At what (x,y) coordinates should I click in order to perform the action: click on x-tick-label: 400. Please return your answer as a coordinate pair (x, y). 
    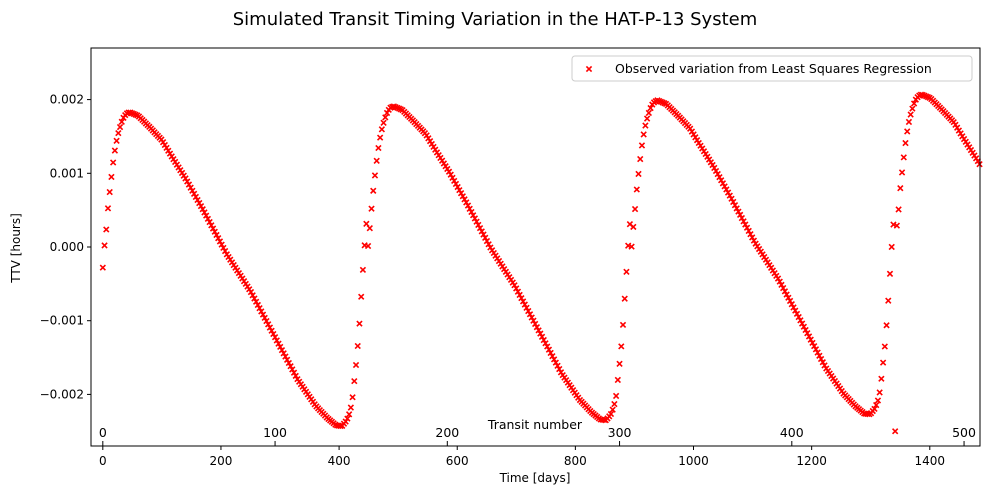
    Looking at the image, I should click on (339, 461).